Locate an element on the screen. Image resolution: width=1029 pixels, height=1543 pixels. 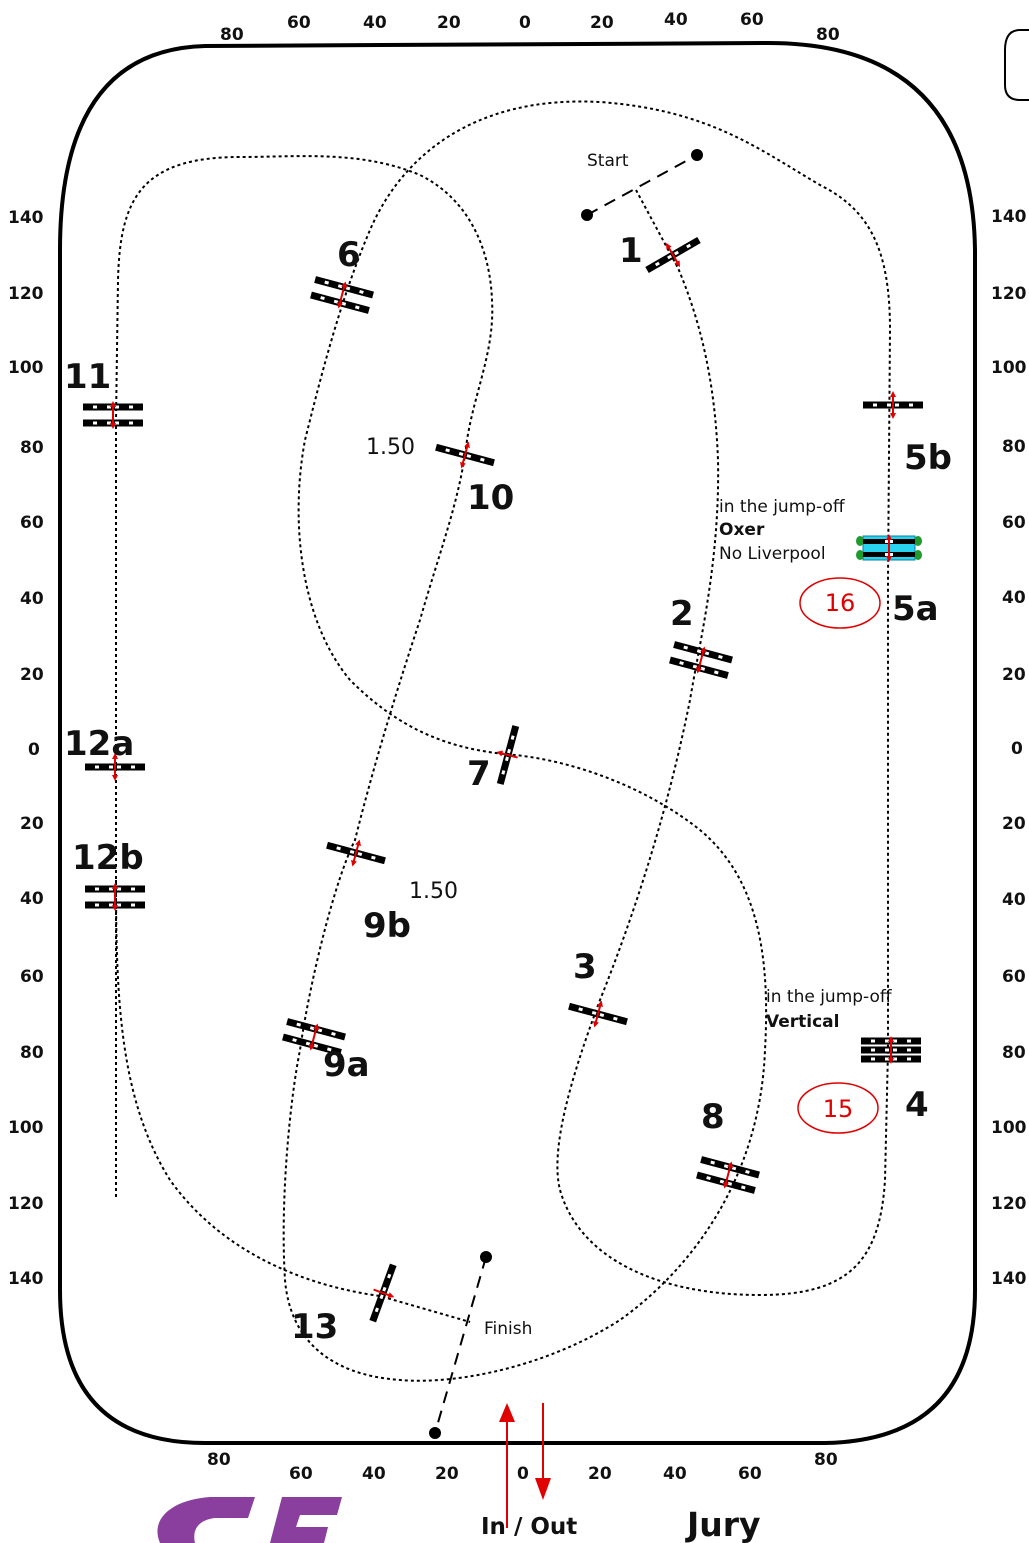
scale-top-1: 60 is located at coordinates (299, 23).